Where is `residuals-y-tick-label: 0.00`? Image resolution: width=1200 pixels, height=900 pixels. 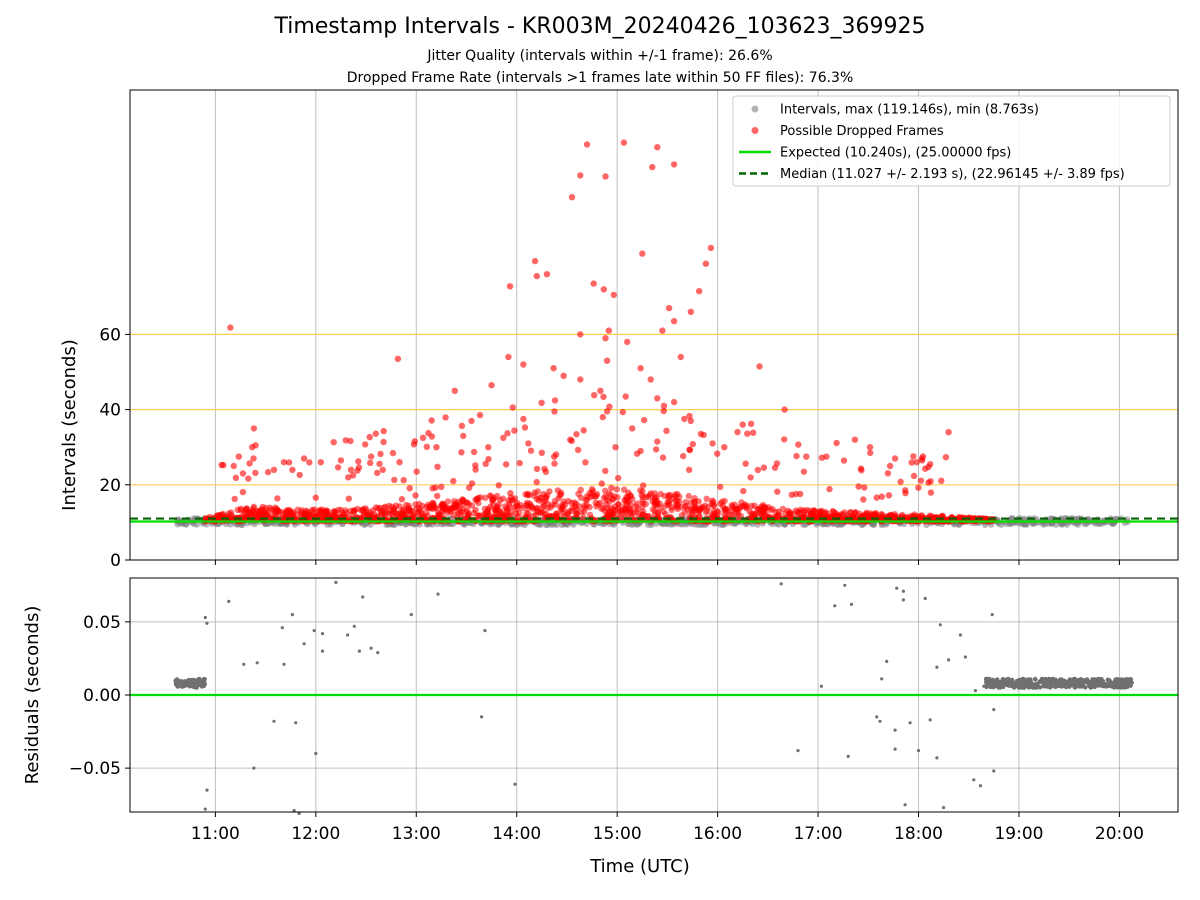 residuals-y-tick-label: 0.00 is located at coordinates (102, 696).